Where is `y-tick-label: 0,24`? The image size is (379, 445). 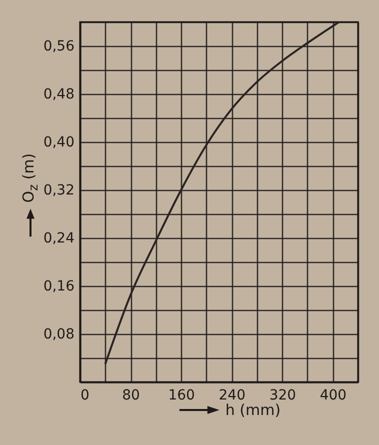 y-tick-label: 0,24 is located at coordinates (59, 238).